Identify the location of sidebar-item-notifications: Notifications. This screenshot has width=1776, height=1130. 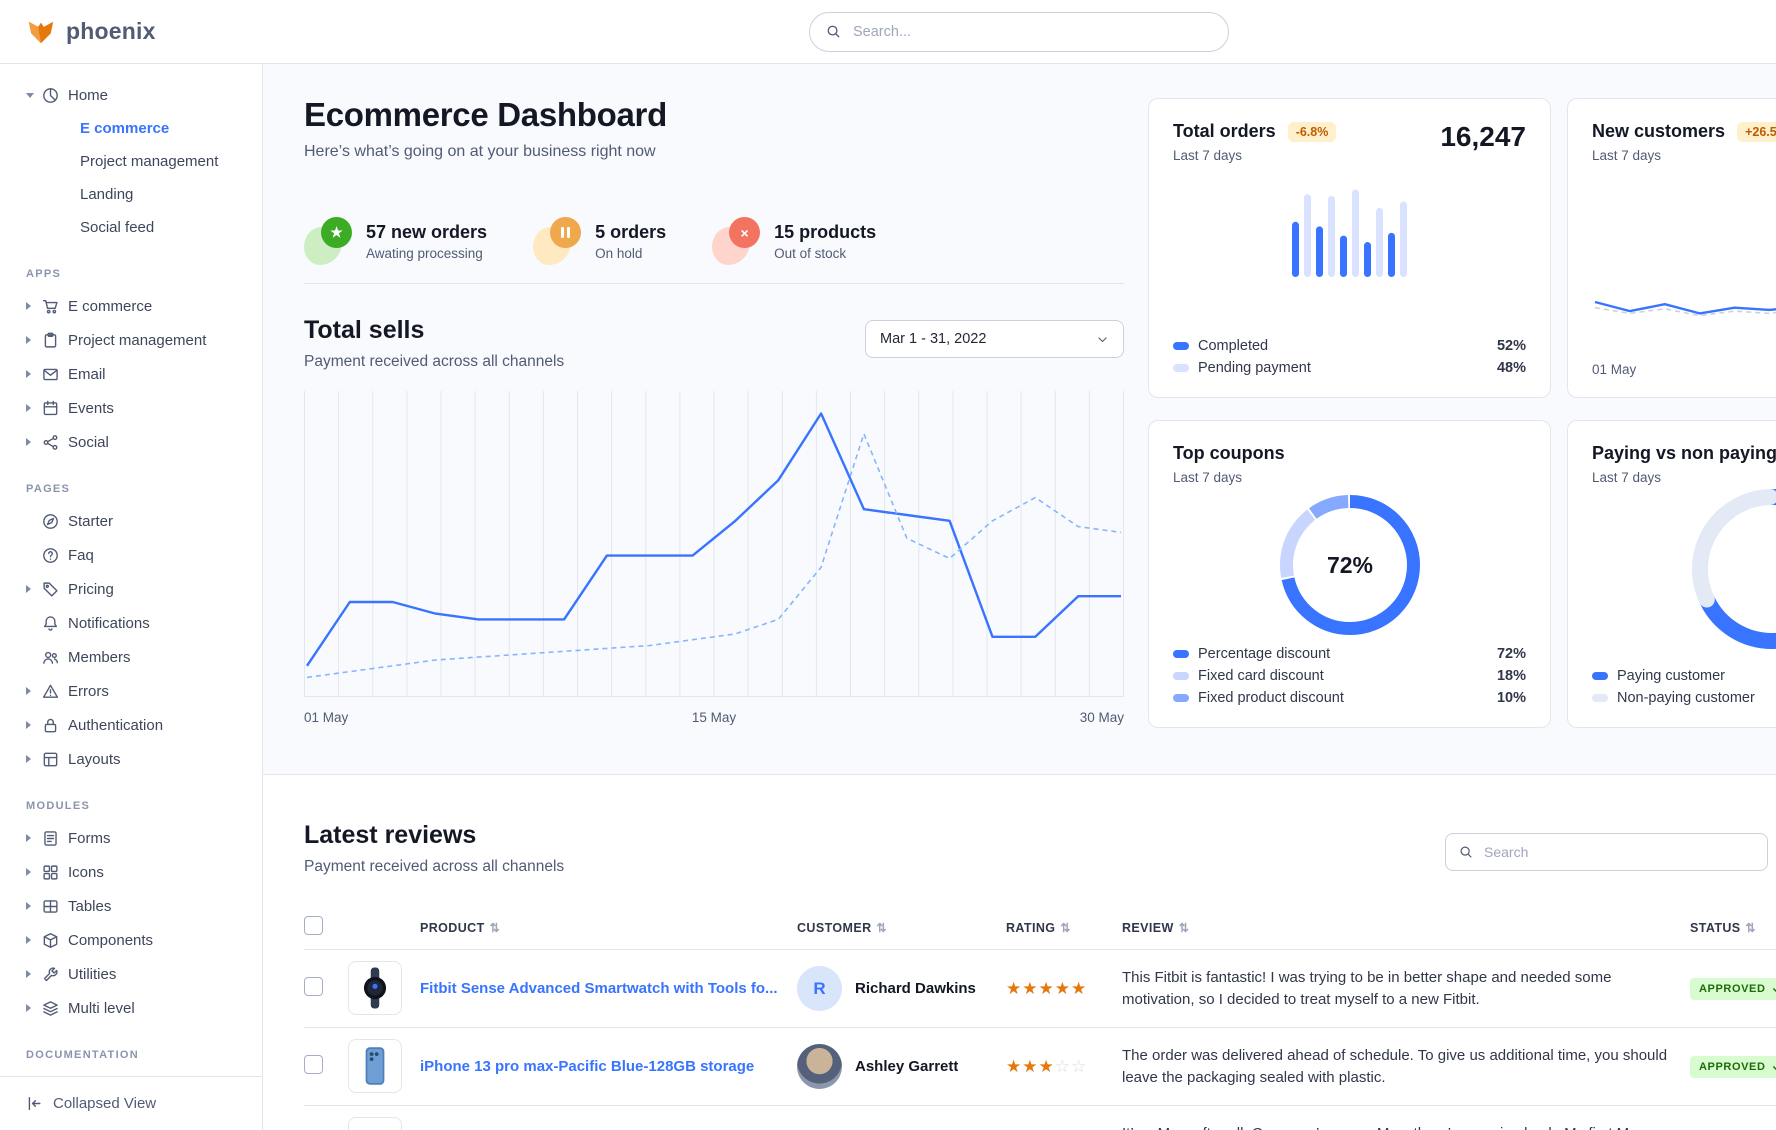
(128, 623).